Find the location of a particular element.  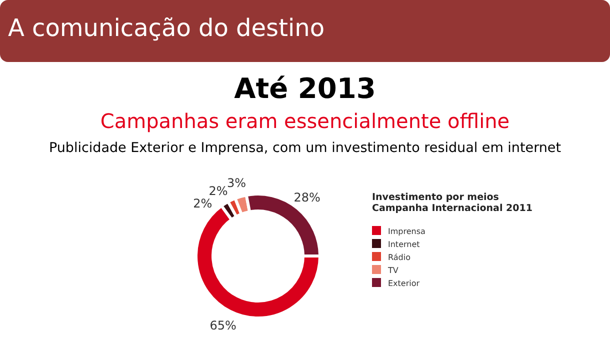

chart-subtitle: Até 2013 is located at coordinates (305, 88).